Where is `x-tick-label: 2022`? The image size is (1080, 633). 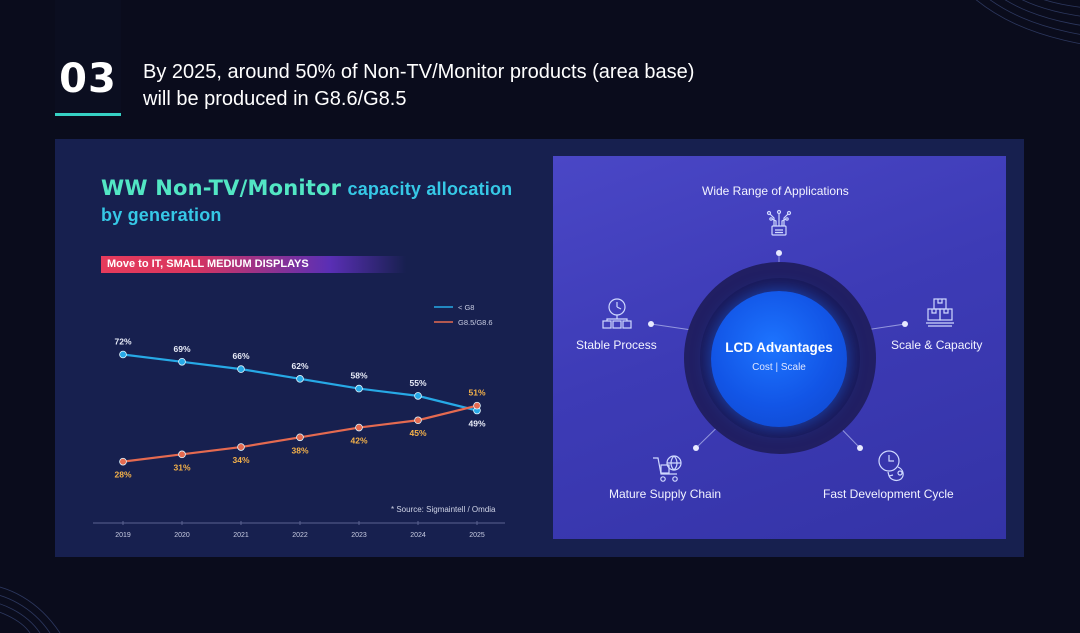
x-tick-label: 2022 is located at coordinates (300, 535).